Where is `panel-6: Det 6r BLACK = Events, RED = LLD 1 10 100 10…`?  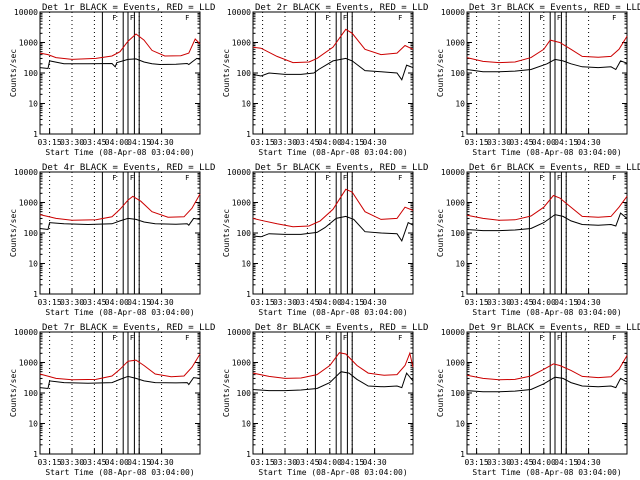 panel-6: Det 6r BLACK = Events, RED = LLD 1 10 100 10… is located at coordinates (538, 240).